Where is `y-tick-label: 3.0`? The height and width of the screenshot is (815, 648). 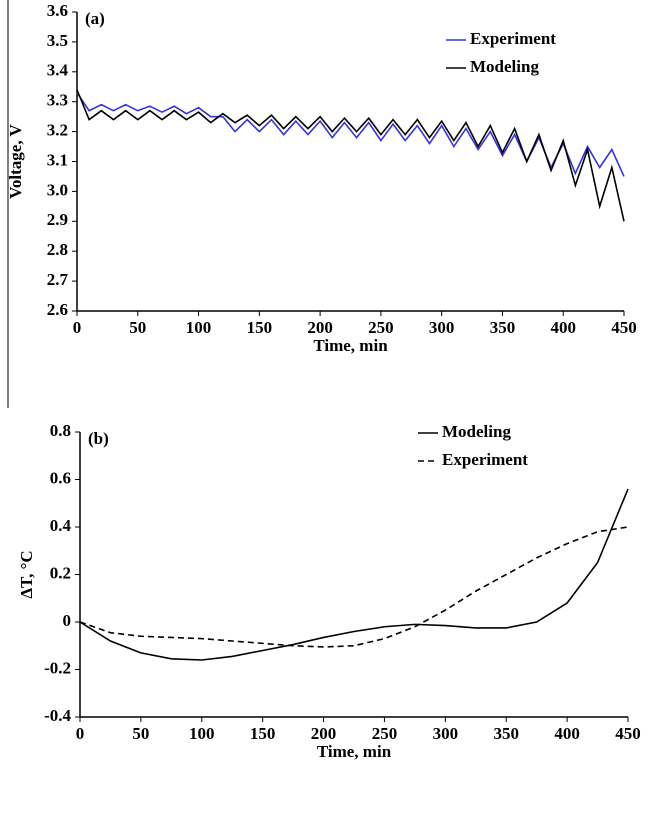 y-tick-label: 3.0 is located at coordinates (57, 189).